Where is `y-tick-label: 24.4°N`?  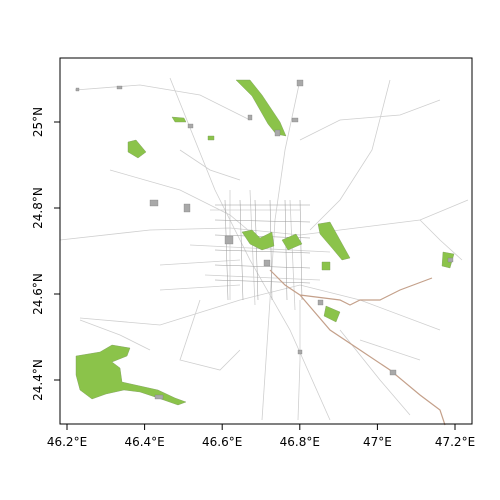
y-tick-label: 24.4°N is located at coordinates (38, 380).